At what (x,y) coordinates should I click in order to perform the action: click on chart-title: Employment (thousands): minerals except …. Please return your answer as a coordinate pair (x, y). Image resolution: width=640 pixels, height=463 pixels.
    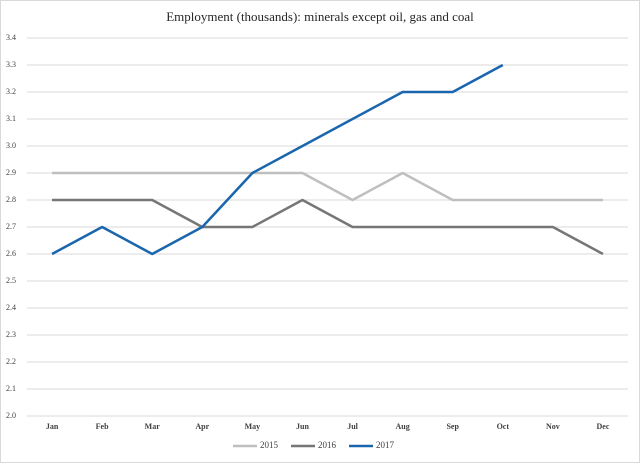
    Looking at the image, I should click on (320, 16).